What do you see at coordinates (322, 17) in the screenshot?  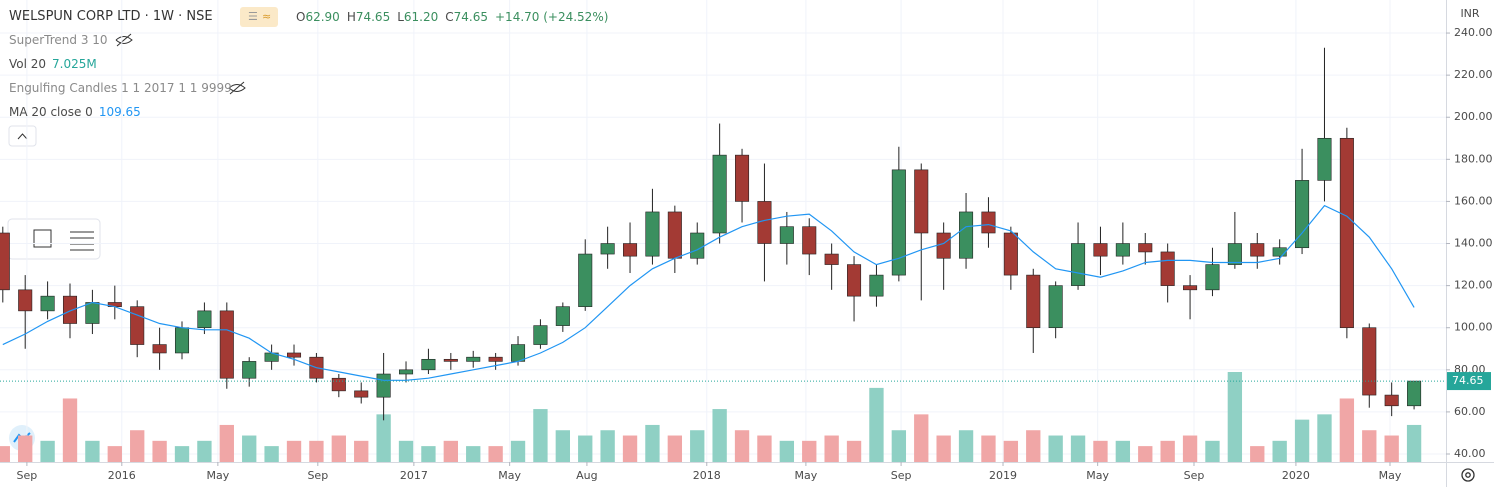 I see `ohlc-value: 62.90` at bounding box center [322, 17].